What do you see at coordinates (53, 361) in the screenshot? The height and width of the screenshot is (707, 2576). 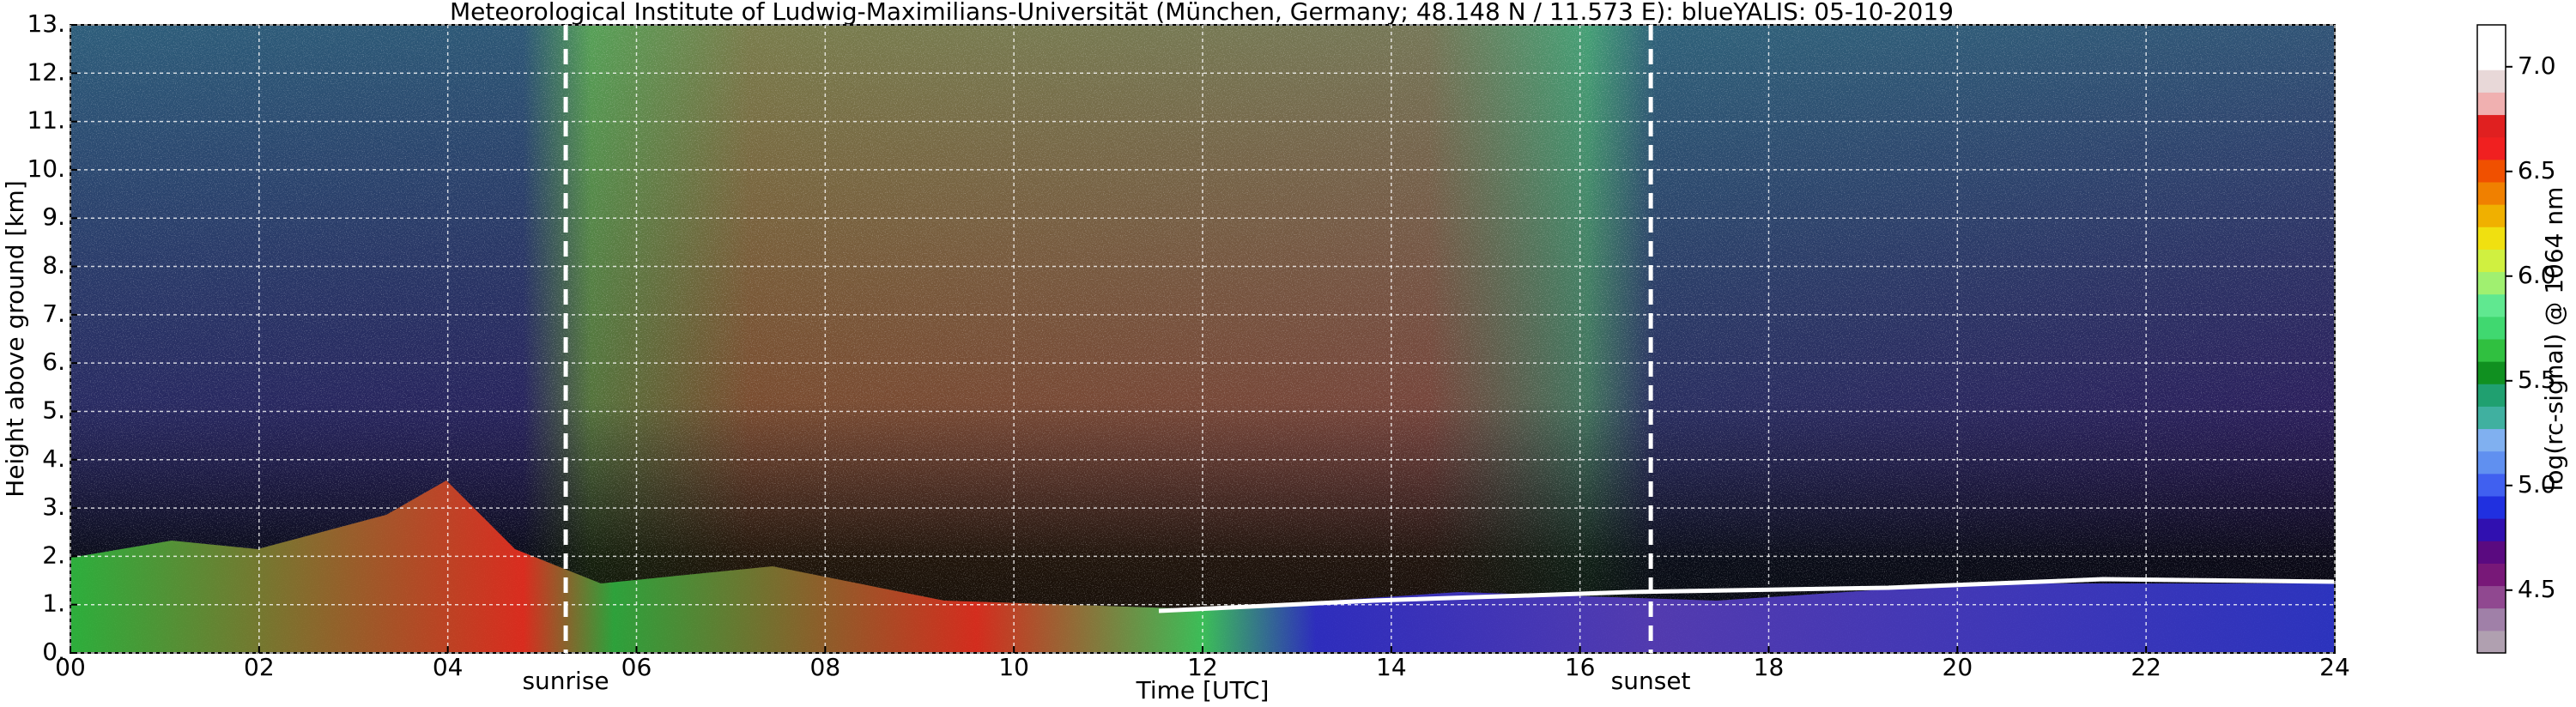 I see `y-tick-label: 6.` at bounding box center [53, 361].